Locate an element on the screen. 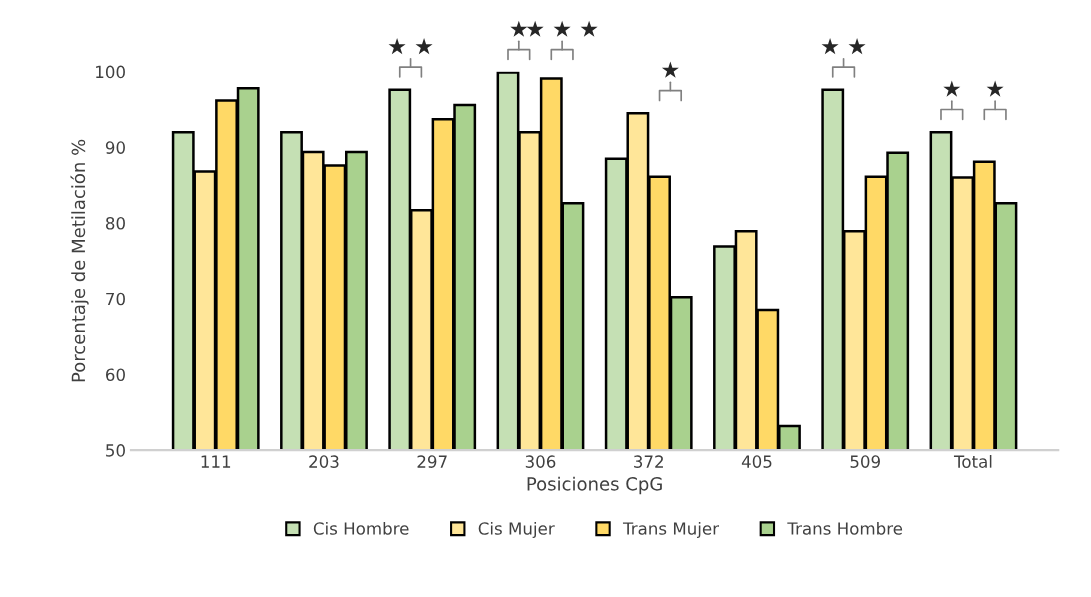  x-tick-label: 509 is located at coordinates (865, 461).